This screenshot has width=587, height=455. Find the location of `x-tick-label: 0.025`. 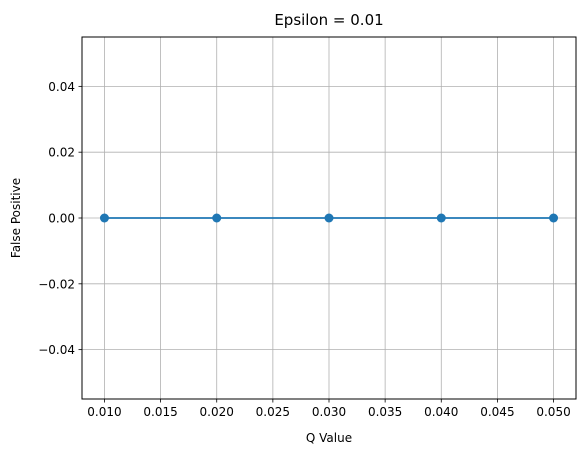

x-tick-label: 0.025 is located at coordinates (273, 412).